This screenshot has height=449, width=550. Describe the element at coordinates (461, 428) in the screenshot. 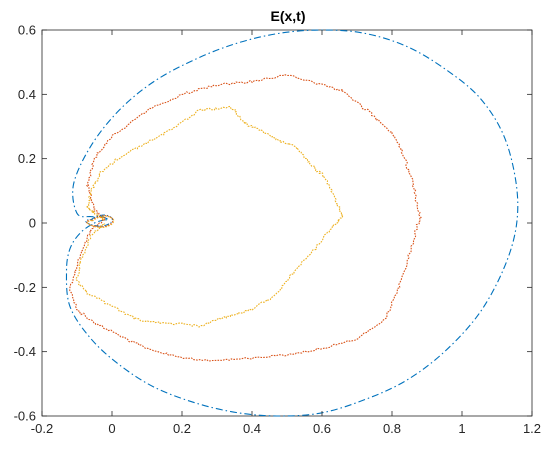

I see `x-tick-label: 1` at that location.